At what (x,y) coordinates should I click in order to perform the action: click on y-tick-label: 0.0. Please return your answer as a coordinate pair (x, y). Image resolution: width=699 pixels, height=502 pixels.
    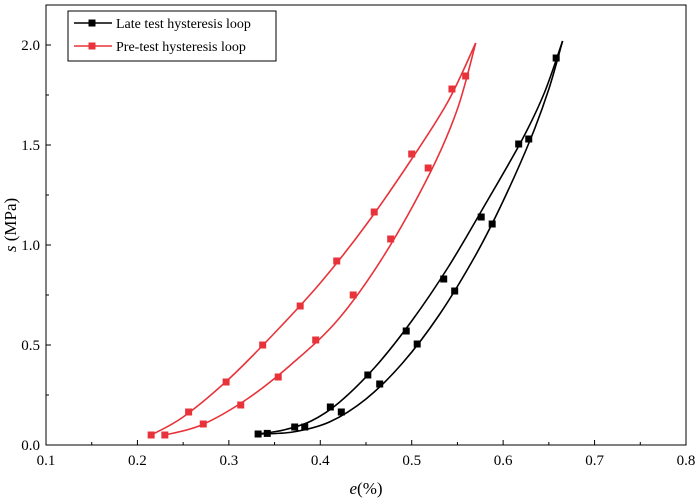
    Looking at the image, I should click on (30, 446).